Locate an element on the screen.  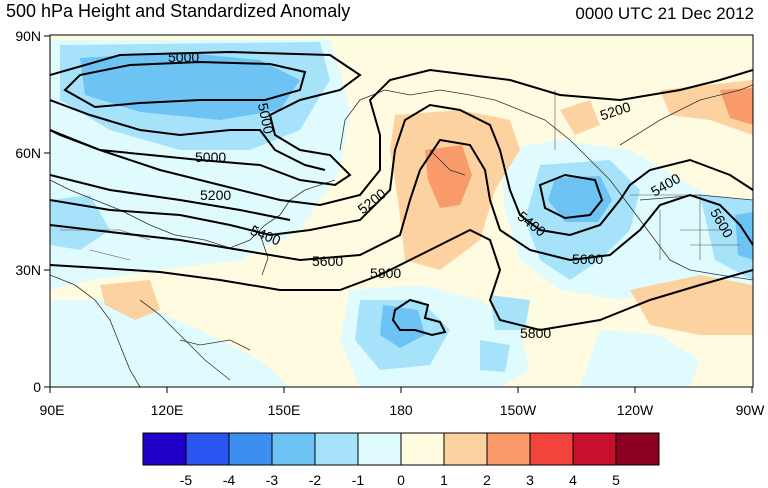
lat-label-0: 0 is located at coordinates (37, 387).